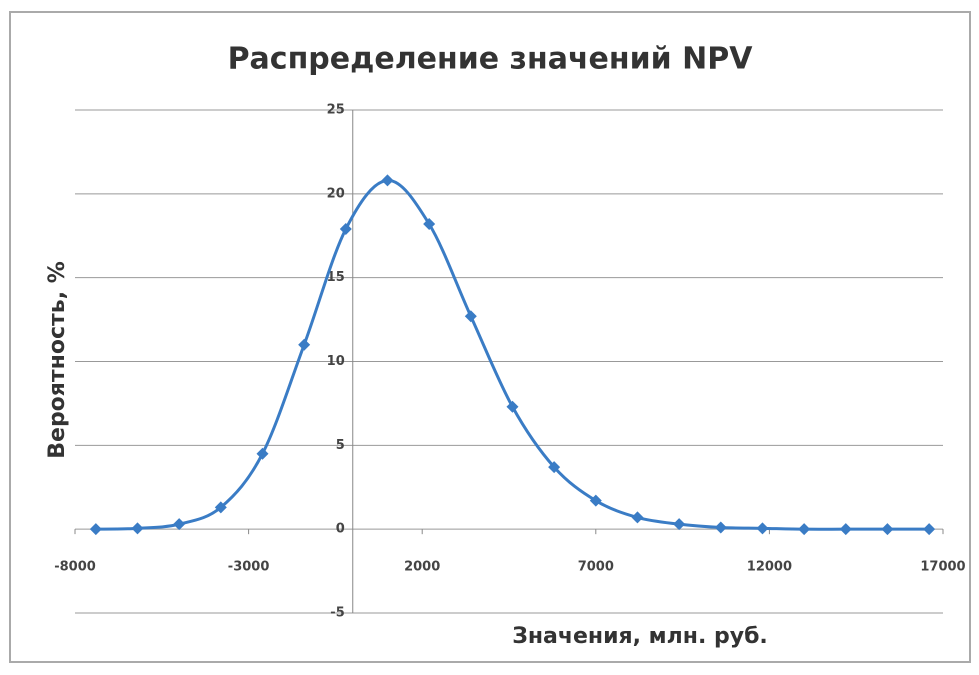 Image resolution: width=979 pixels, height=675 pixels. What do you see at coordinates (337, 613) in the screenshot?
I see `y-tick-label: -5` at bounding box center [337, 613].